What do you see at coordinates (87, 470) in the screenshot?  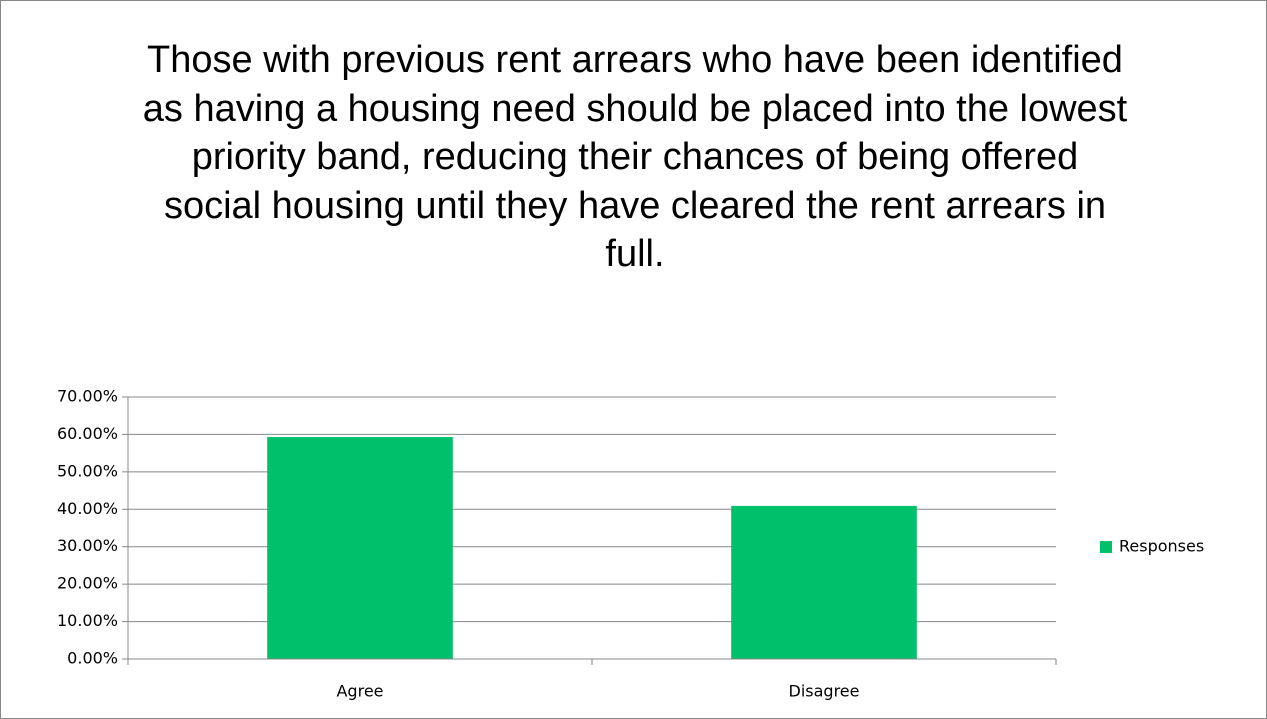 I see `y-tick-label: 50.00%` at bounding box center [87, 470].